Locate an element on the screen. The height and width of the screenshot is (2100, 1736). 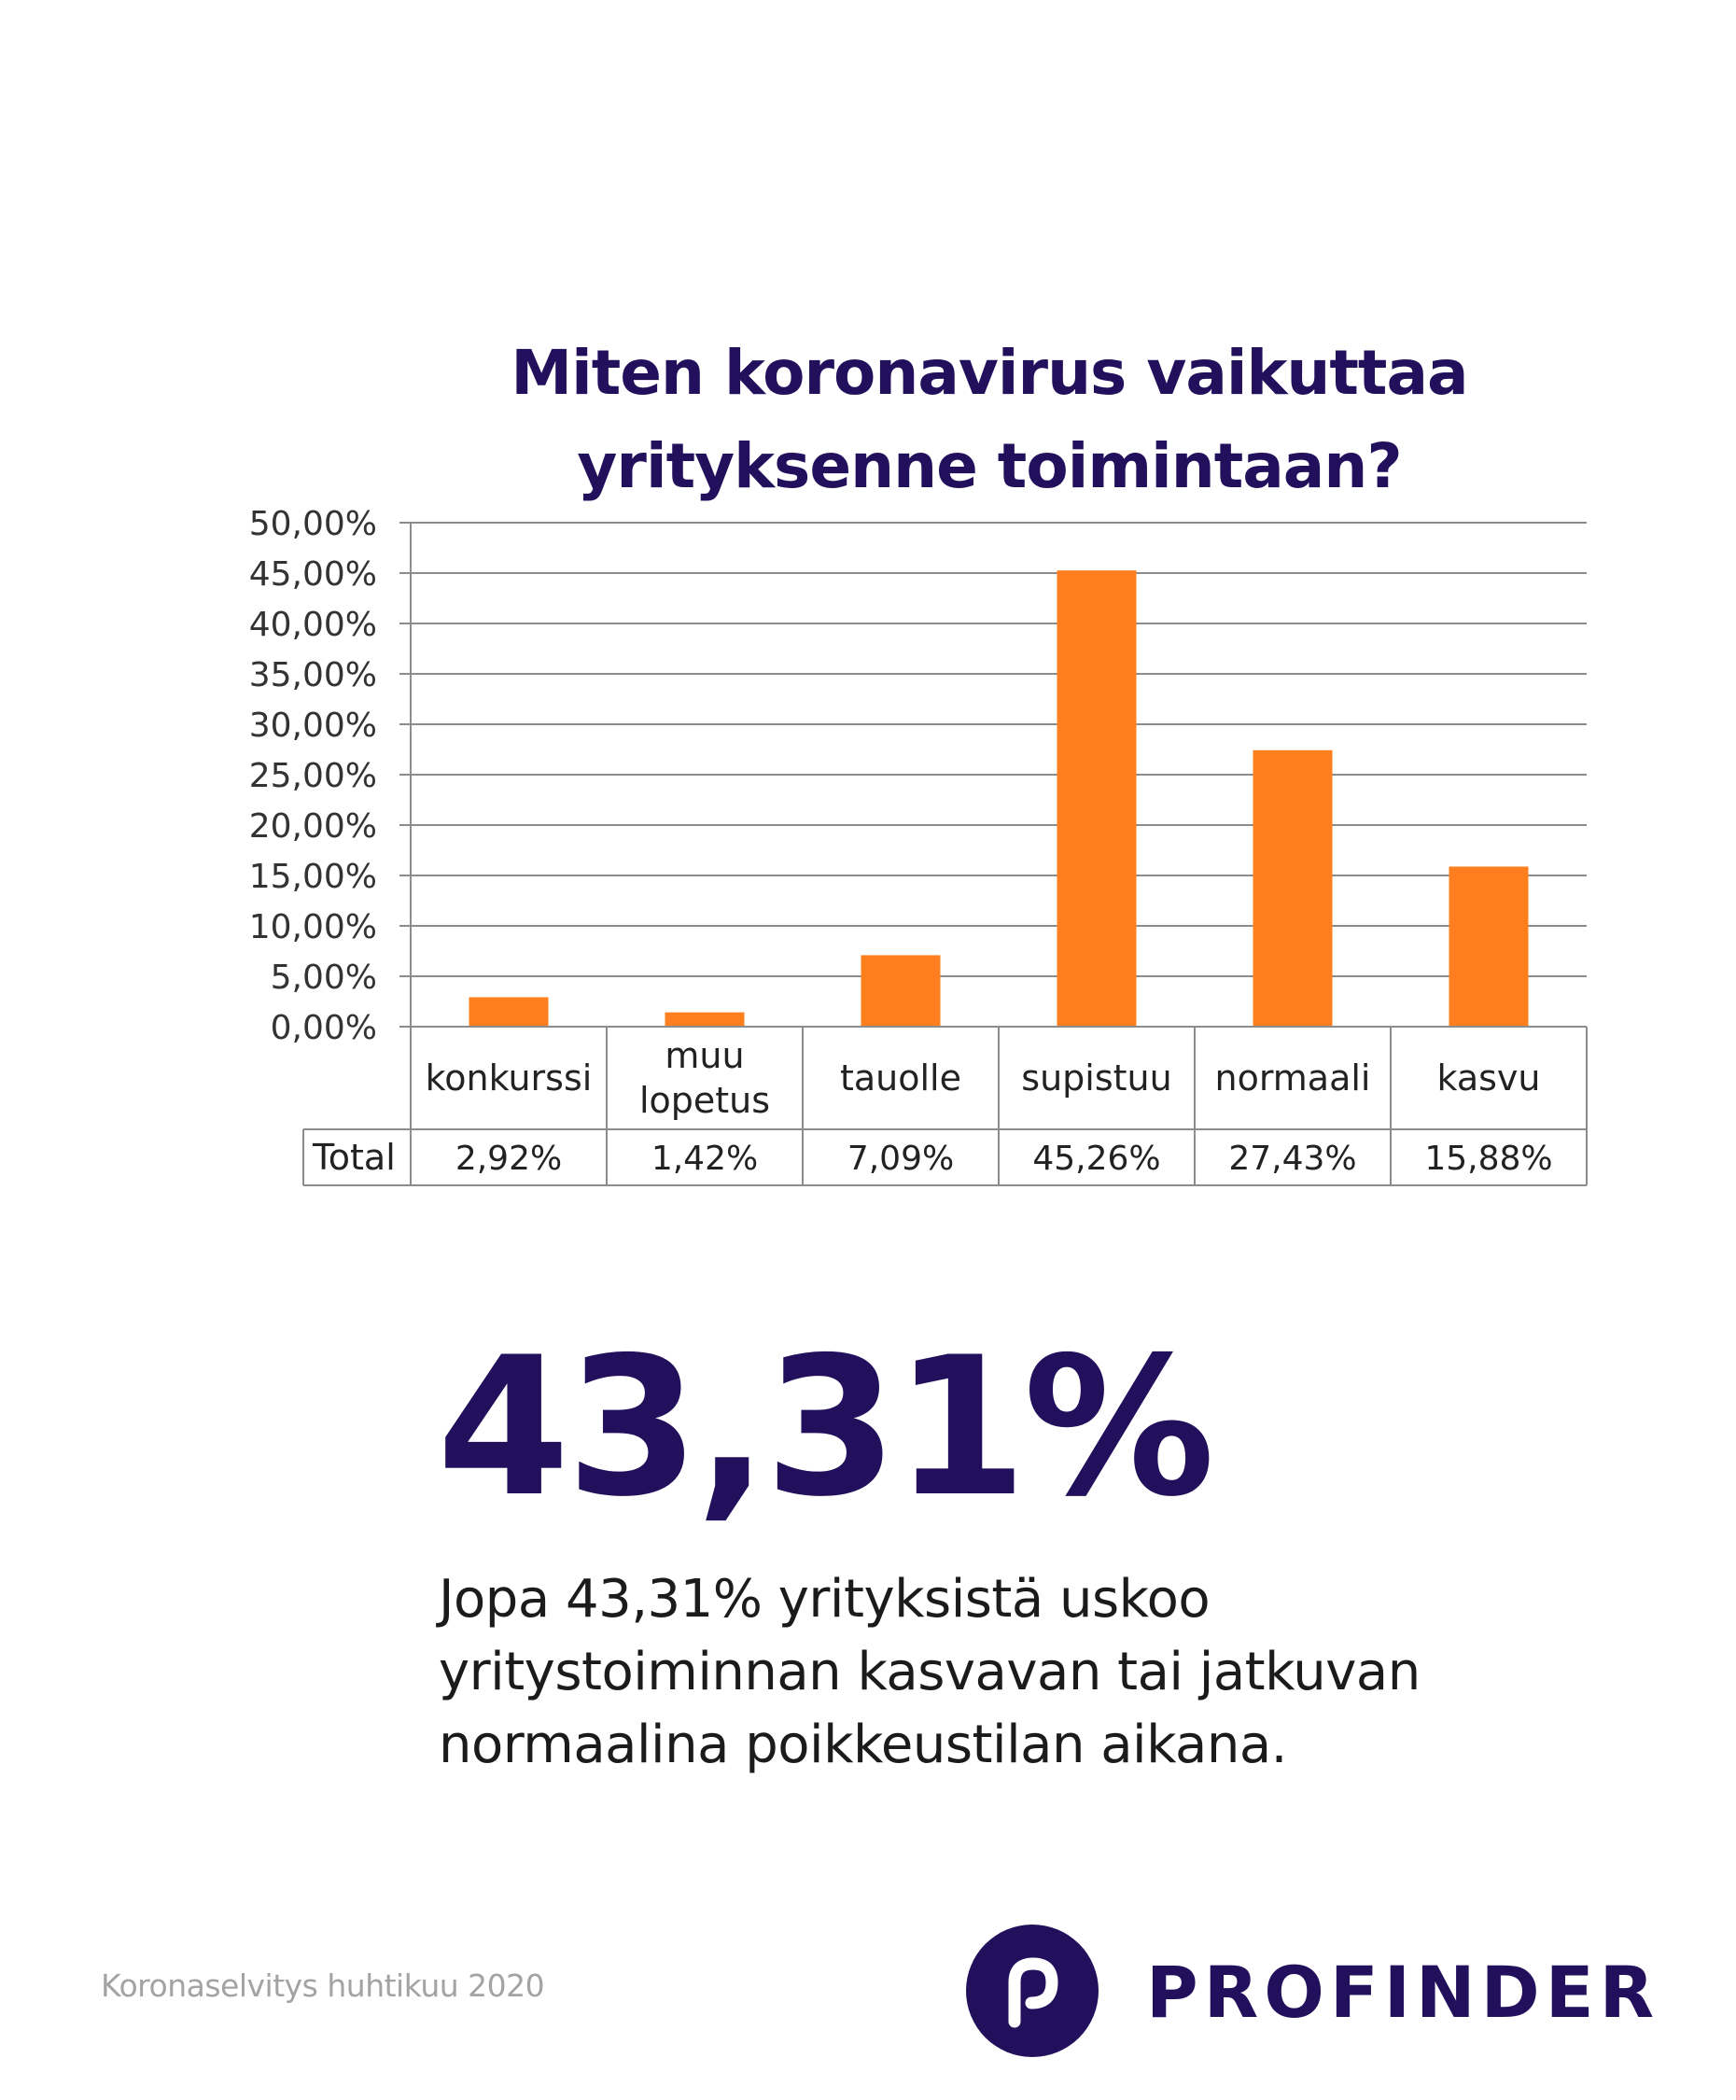
y-tick-label: 20,00% is located at coordinates (313, 826).